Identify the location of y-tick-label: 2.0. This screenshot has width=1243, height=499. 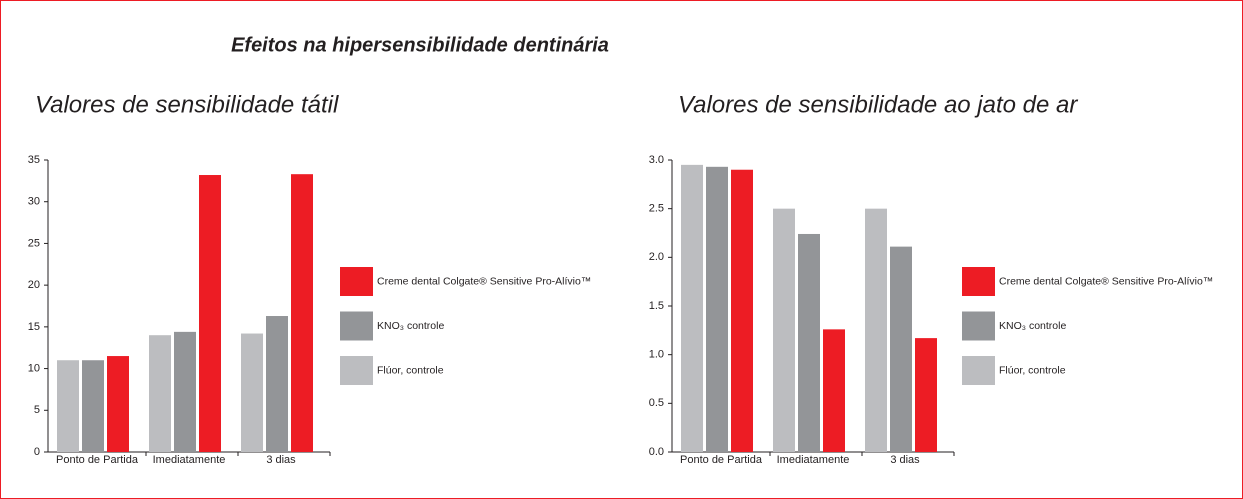
(656, 257).